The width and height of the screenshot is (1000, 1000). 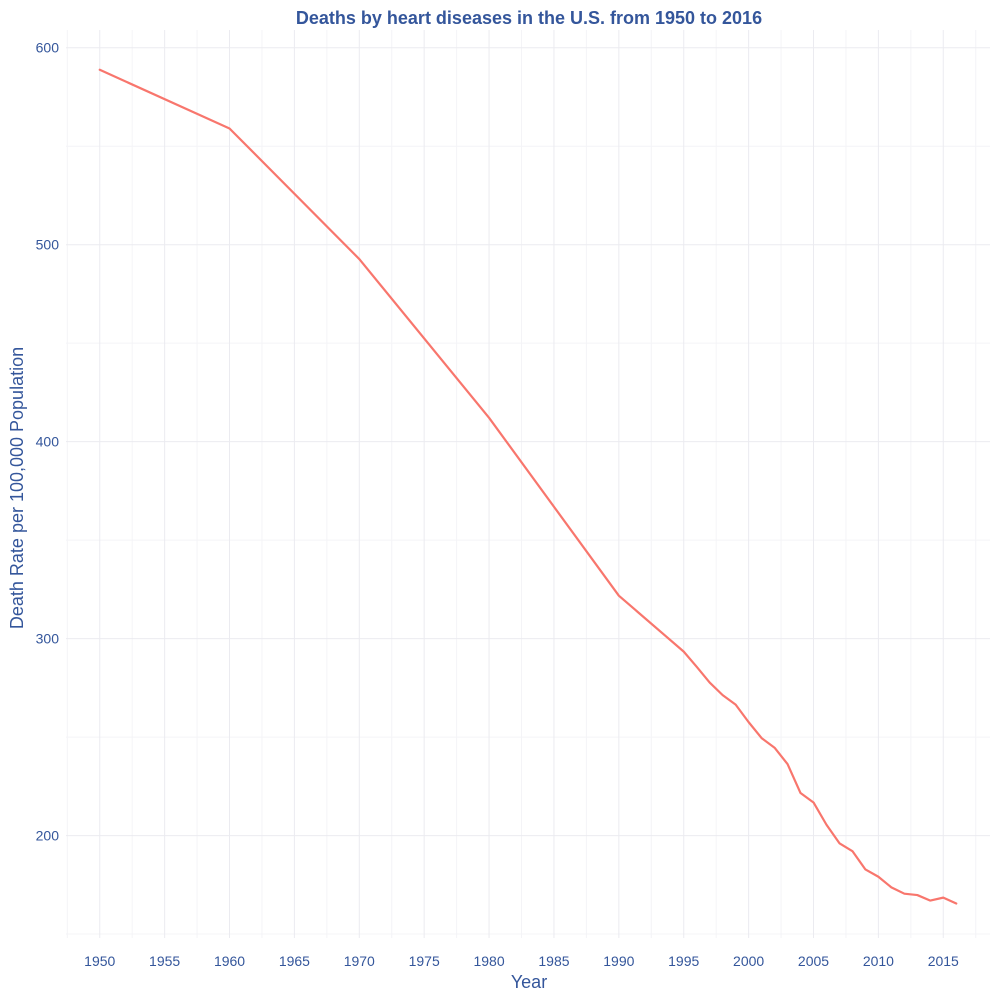 I want to click on x-tick-label: 2005, so click(x=813, y=961).